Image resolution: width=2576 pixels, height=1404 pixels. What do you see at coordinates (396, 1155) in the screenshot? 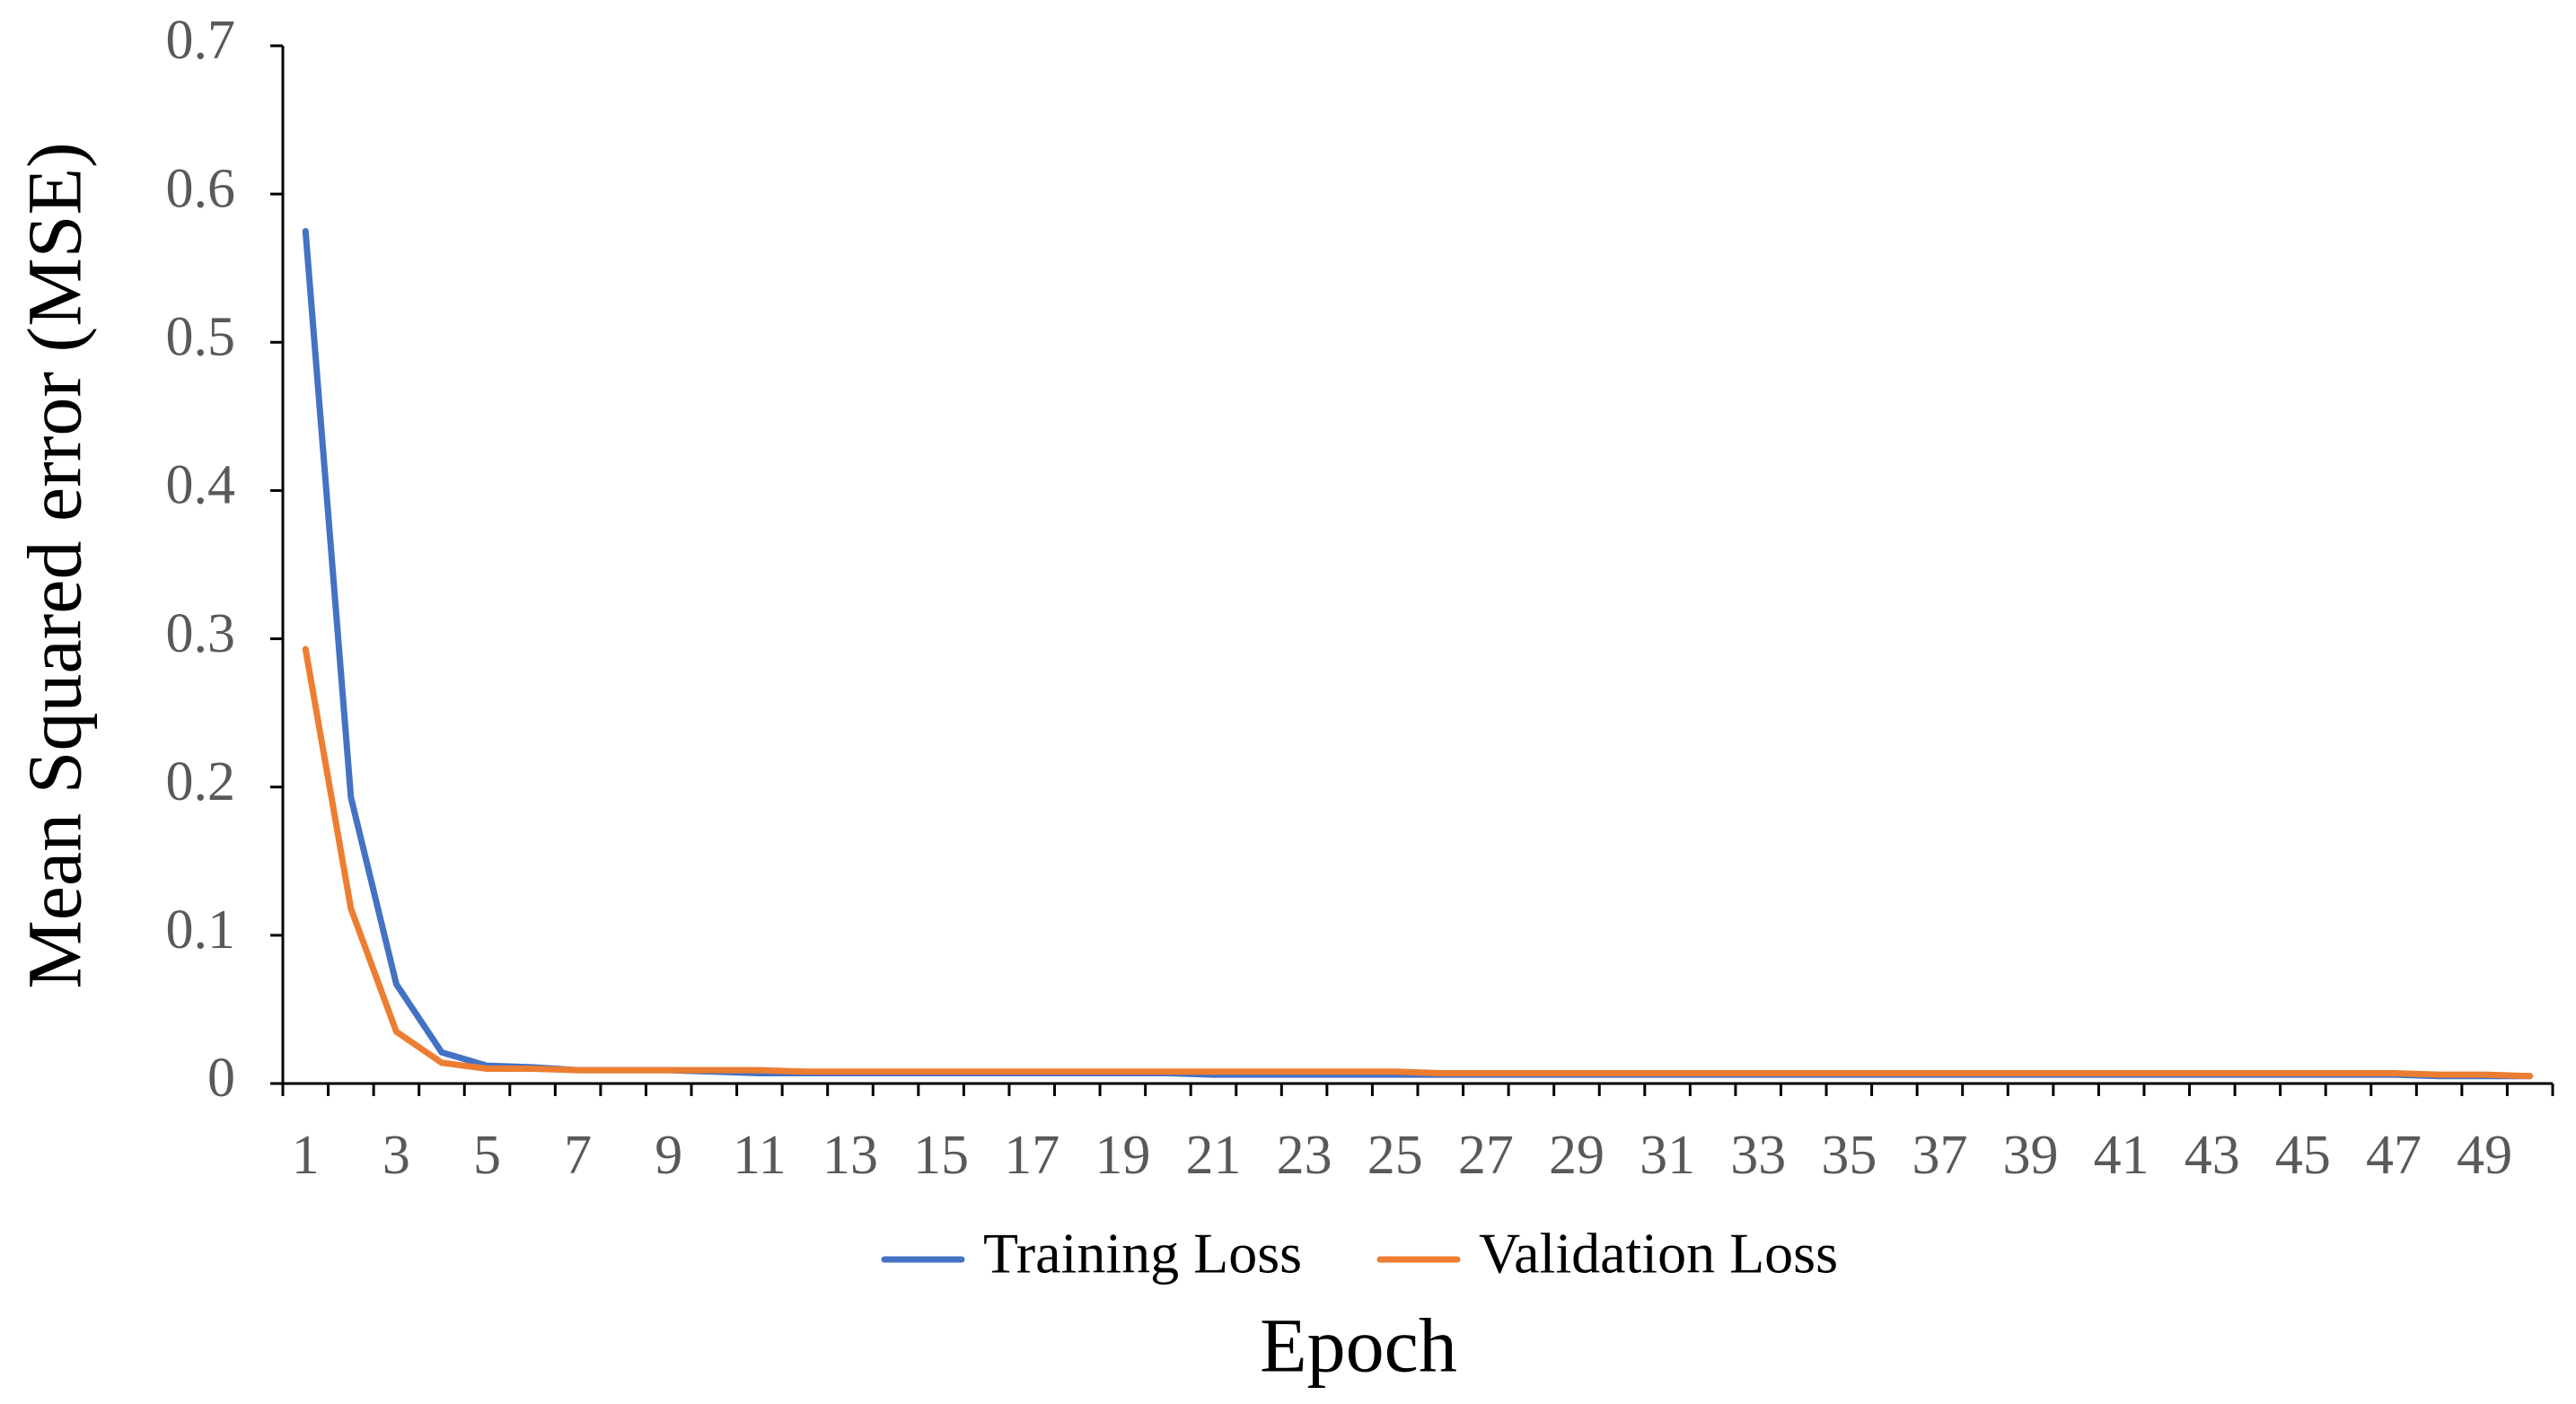
I see `x-tick-label: 3` at bounding box center [396, 1155].